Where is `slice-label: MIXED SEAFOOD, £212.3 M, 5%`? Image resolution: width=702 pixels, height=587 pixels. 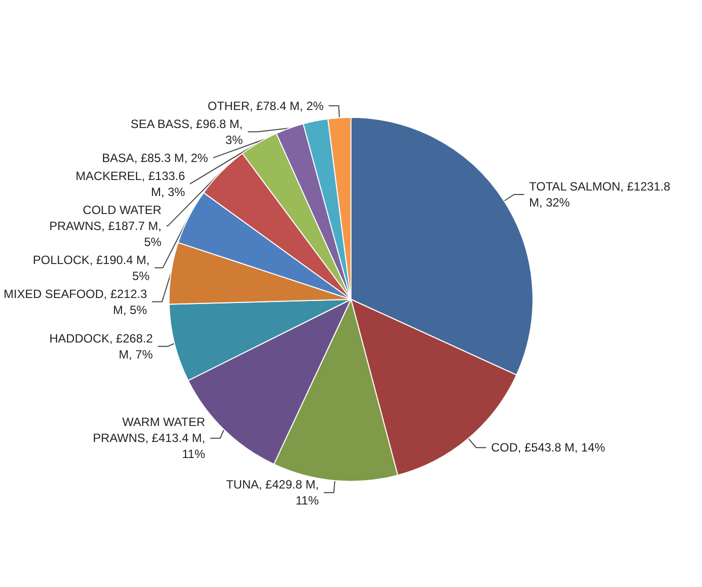
slice-label: MIXED SEAFOOD, £212.3 M, 5% is located at coordinates (76, 301).